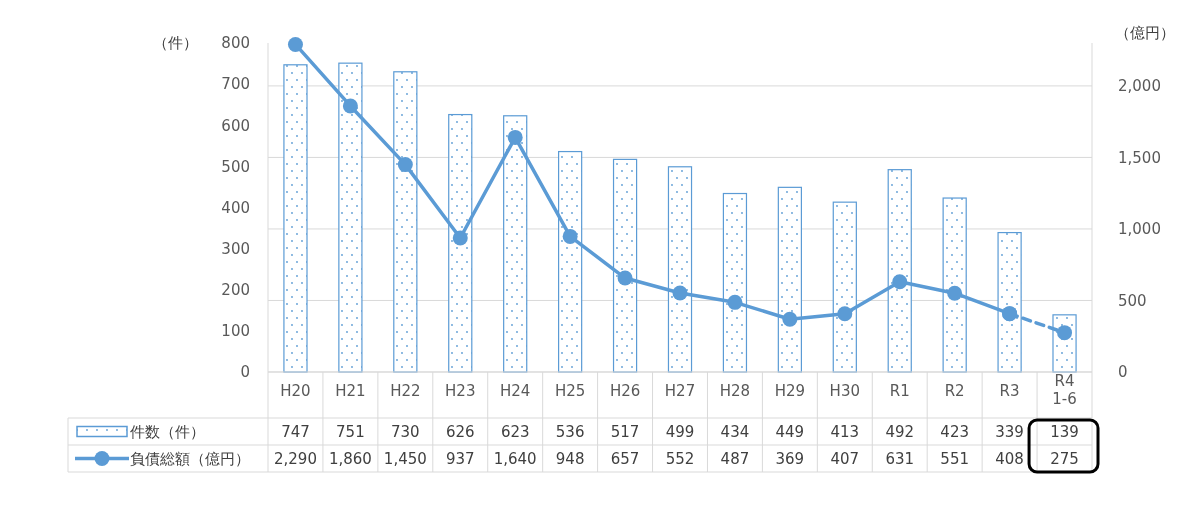 Image resolution: width=1177 pixels, height=510 pixels. What do you see at coordinates (515, 431) in the screenshot?
I see `data-label: 623` at bounding box center [515, 431].